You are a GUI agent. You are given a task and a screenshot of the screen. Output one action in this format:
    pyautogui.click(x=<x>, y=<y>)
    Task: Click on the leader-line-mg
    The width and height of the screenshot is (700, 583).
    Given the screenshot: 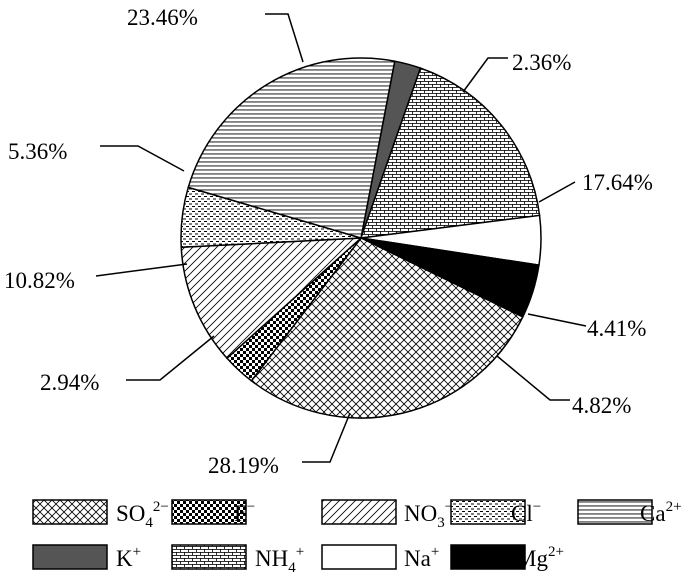 What is the action you would take?
    pyautogui.click(x=533, y=378)
    